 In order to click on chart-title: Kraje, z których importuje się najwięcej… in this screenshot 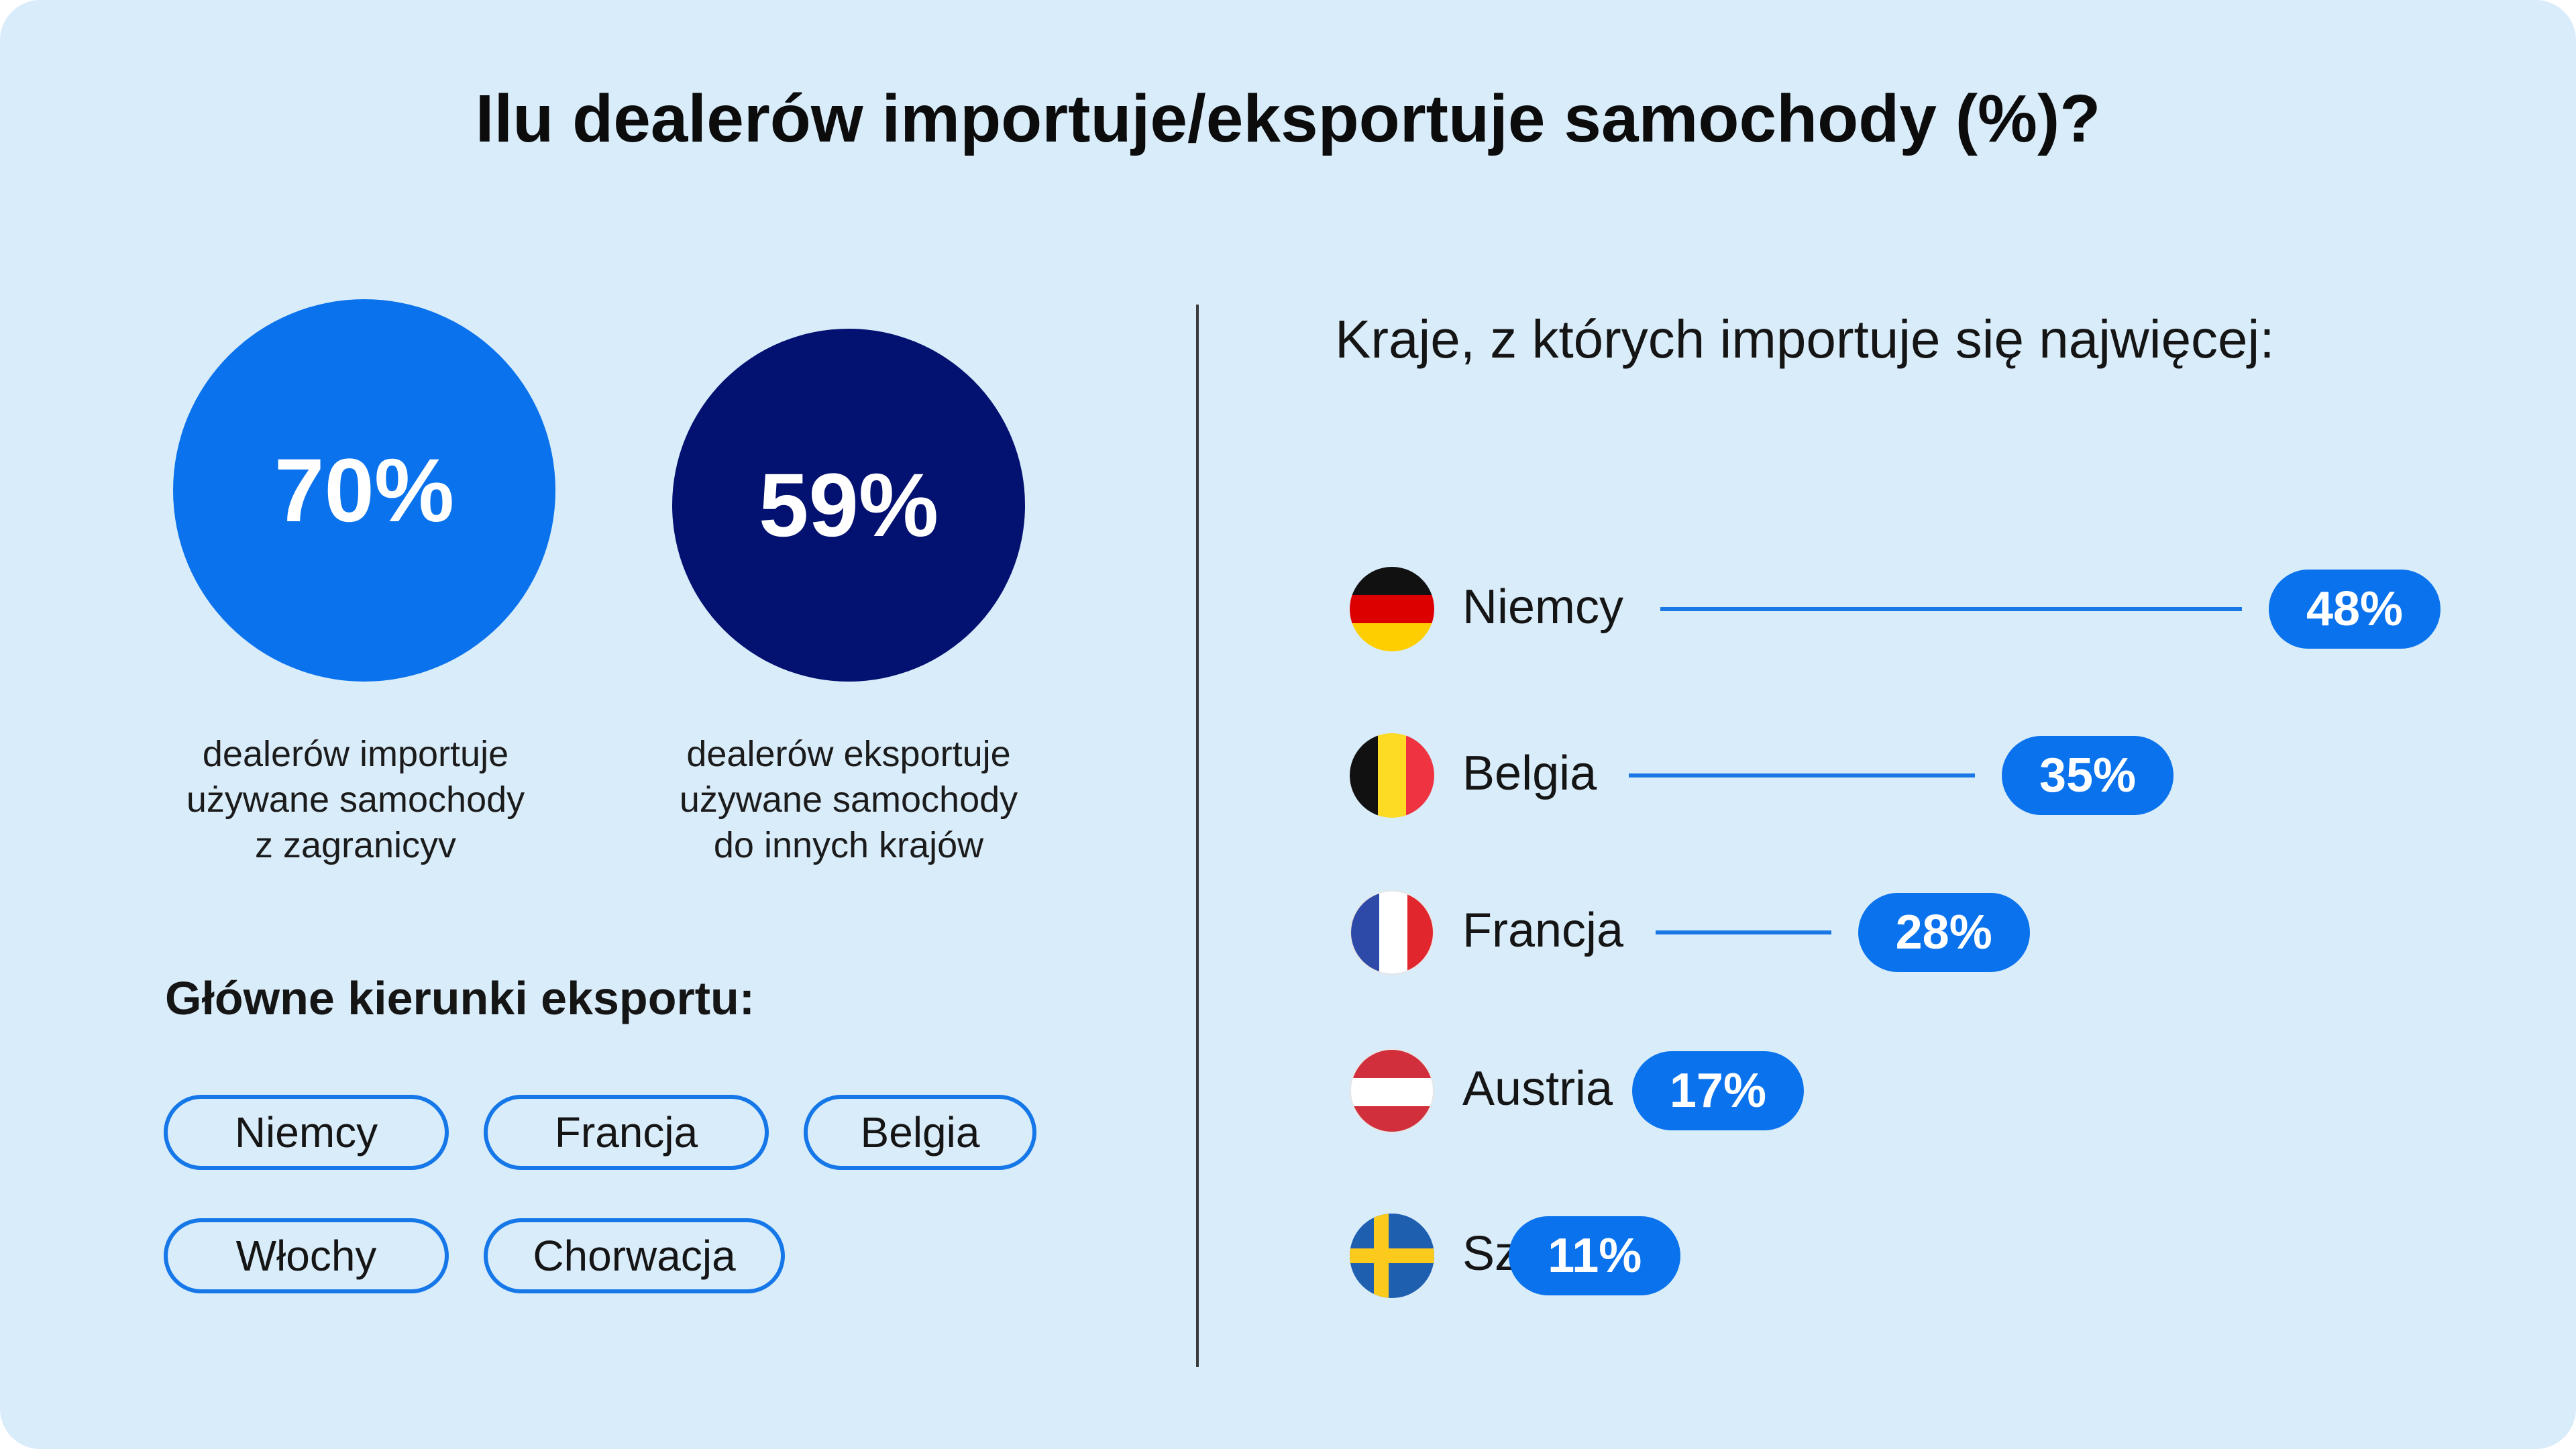, I will do `click(1805, 339)`.